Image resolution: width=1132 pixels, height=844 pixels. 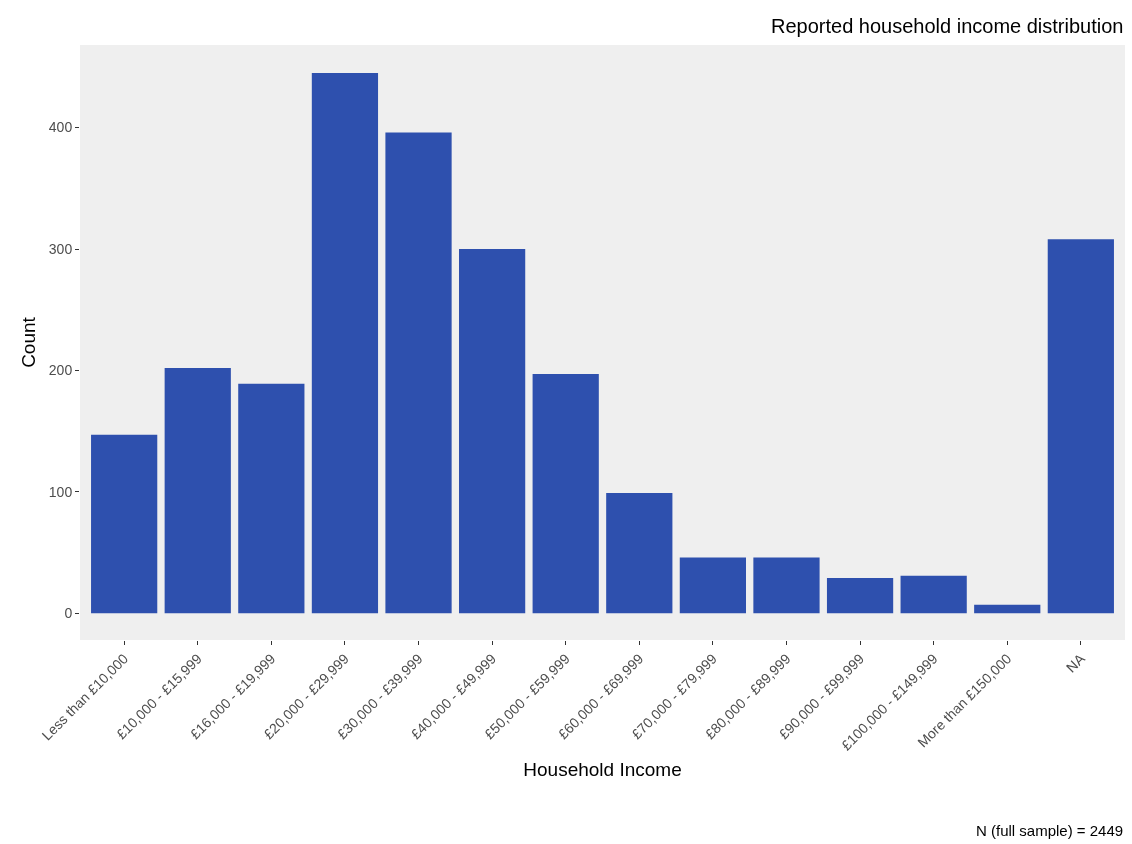 I want to click on y-tick-label: 300, so click(x=60, y=248).